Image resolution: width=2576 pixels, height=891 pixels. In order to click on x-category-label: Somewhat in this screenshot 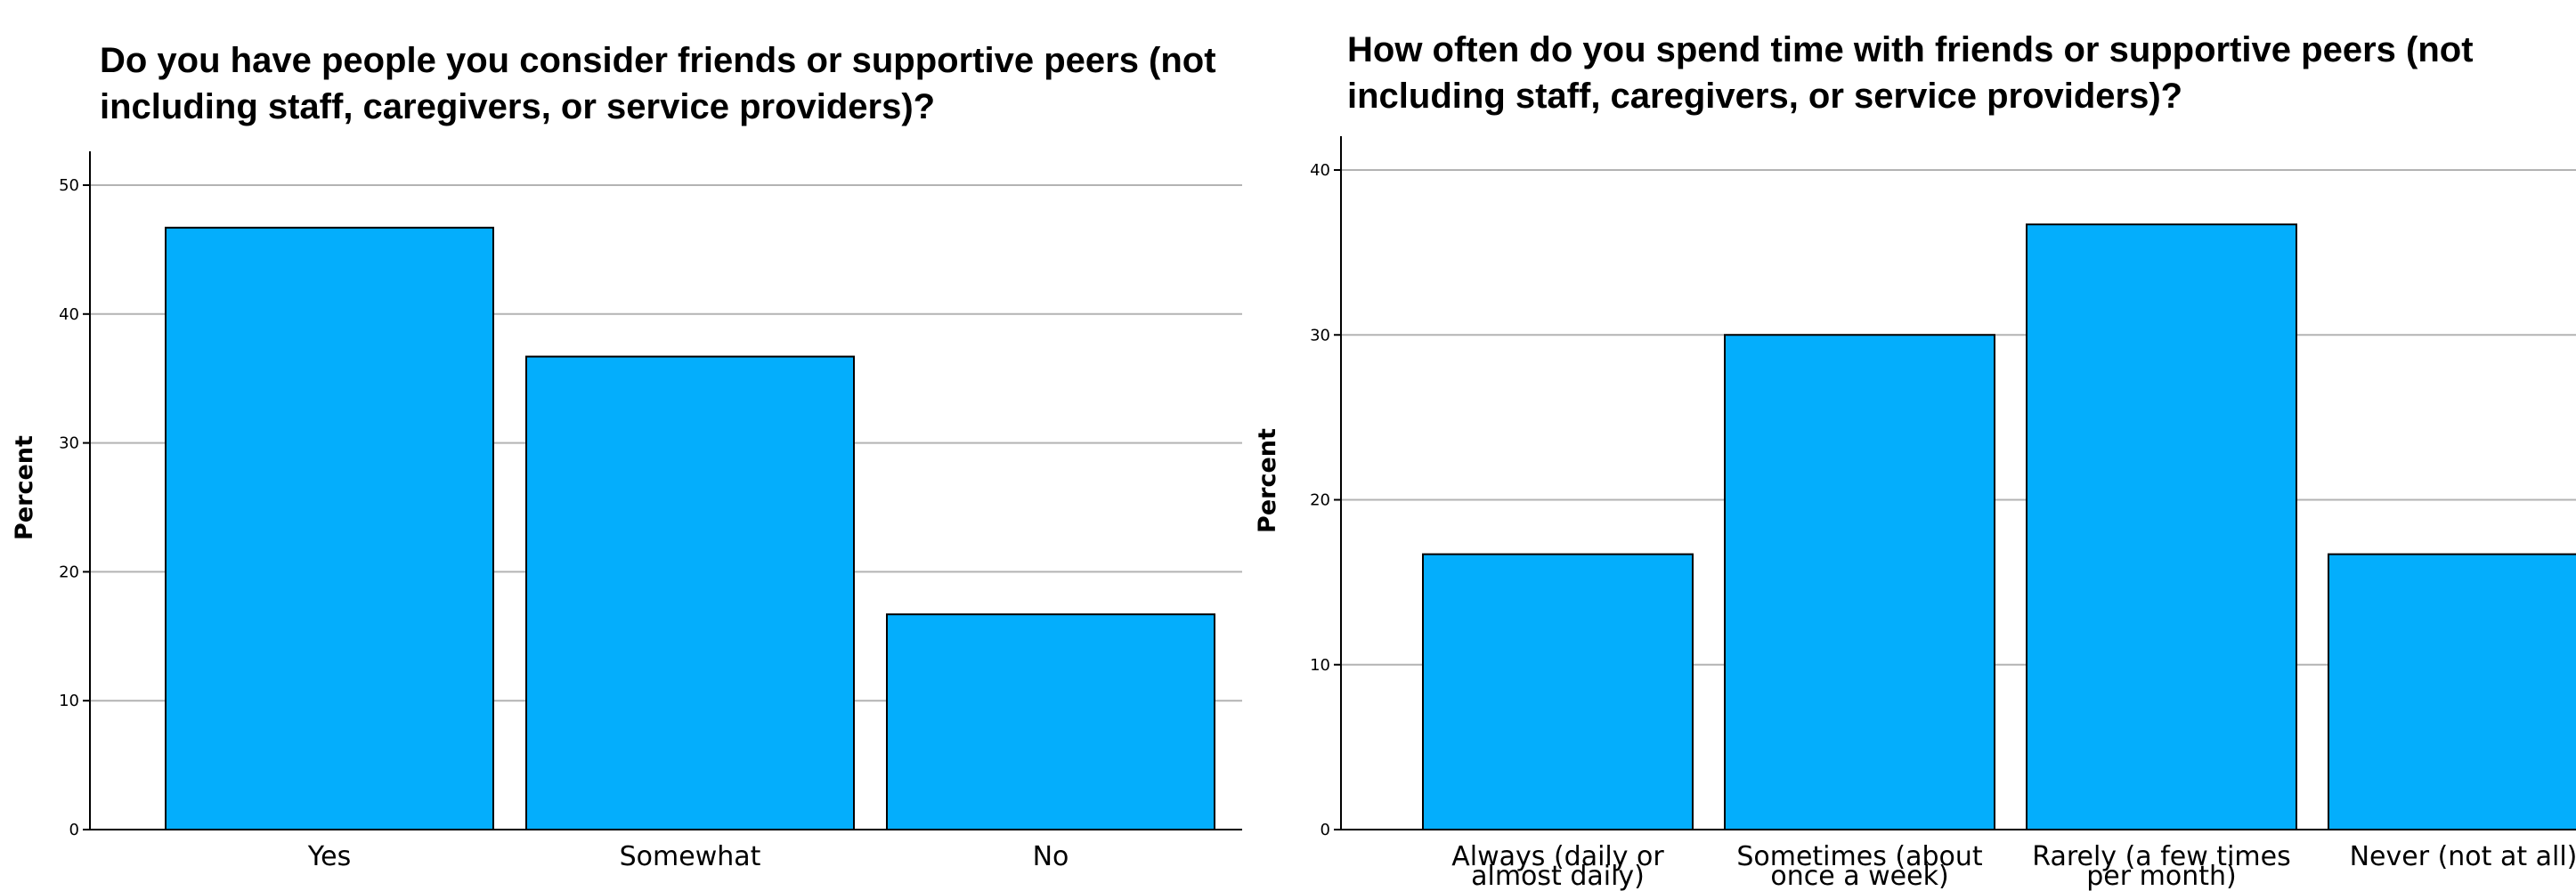, I will do `click(690, 857)`.